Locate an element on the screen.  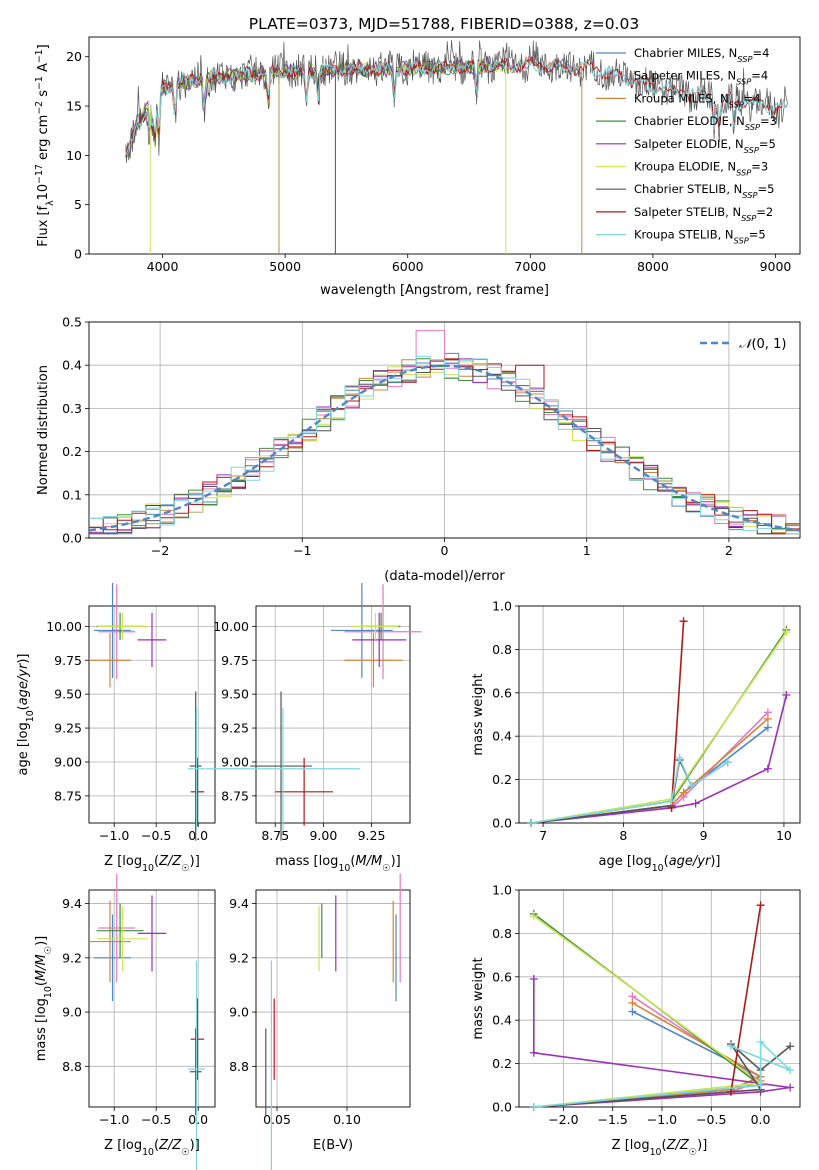
mass-vs-Z-xlabel: Z [log10(Z/Z☉)] is located at coordinates (152, 1148).